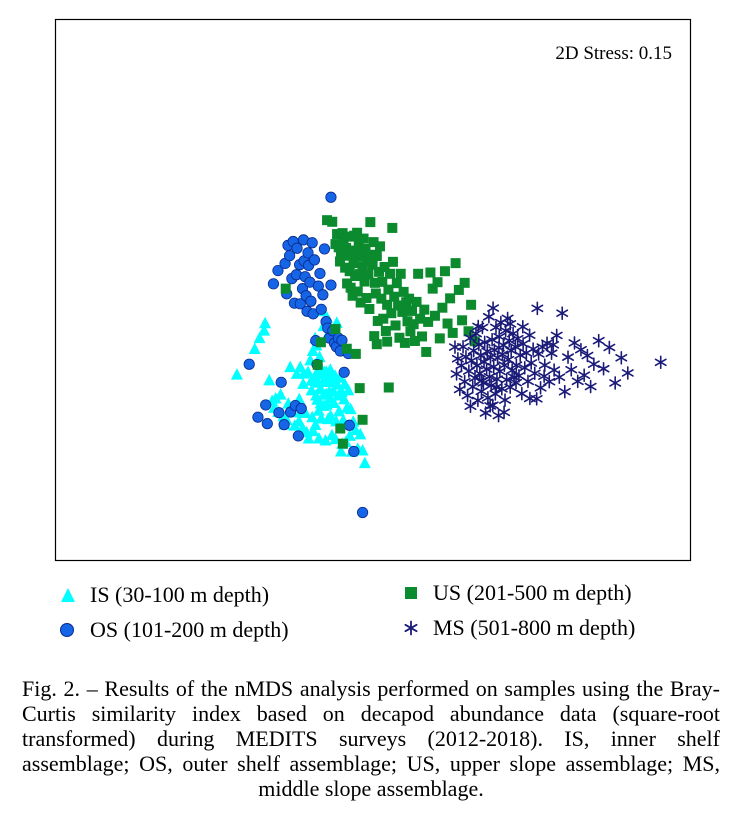 This screenshot has width=740, height=826. What do you see at coordinates (67, 630) in the screenshot?
I see `circle-marker-icon` at bounding box center [67, 630].